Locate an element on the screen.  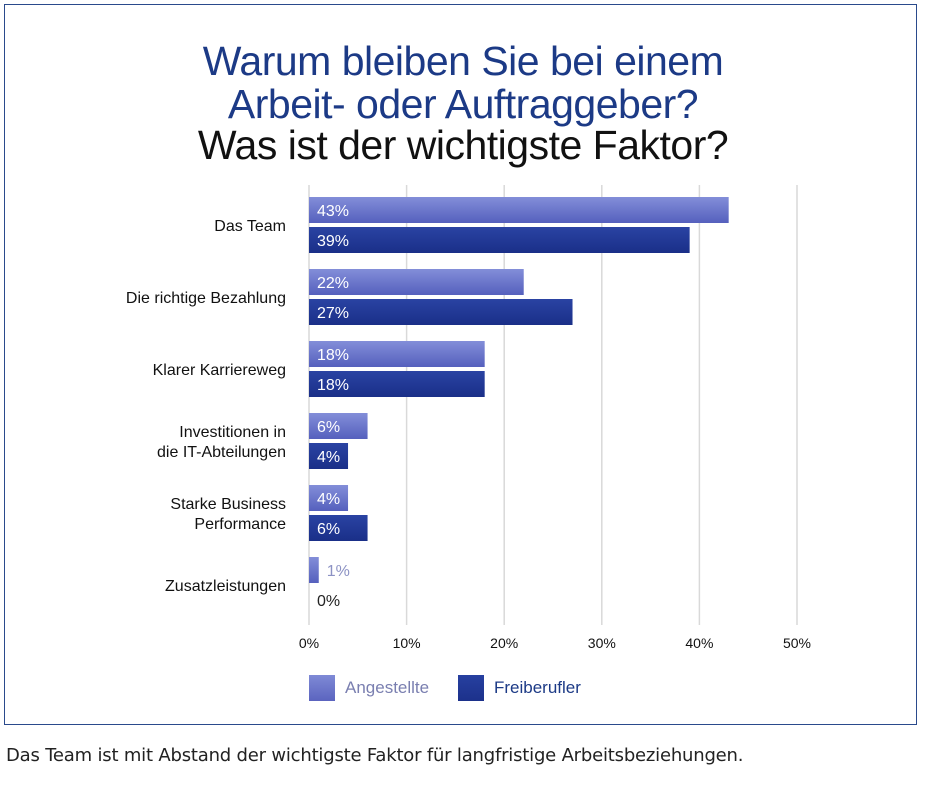
category-label: Klarer Karriereweg is located at coordinates (219, 370).